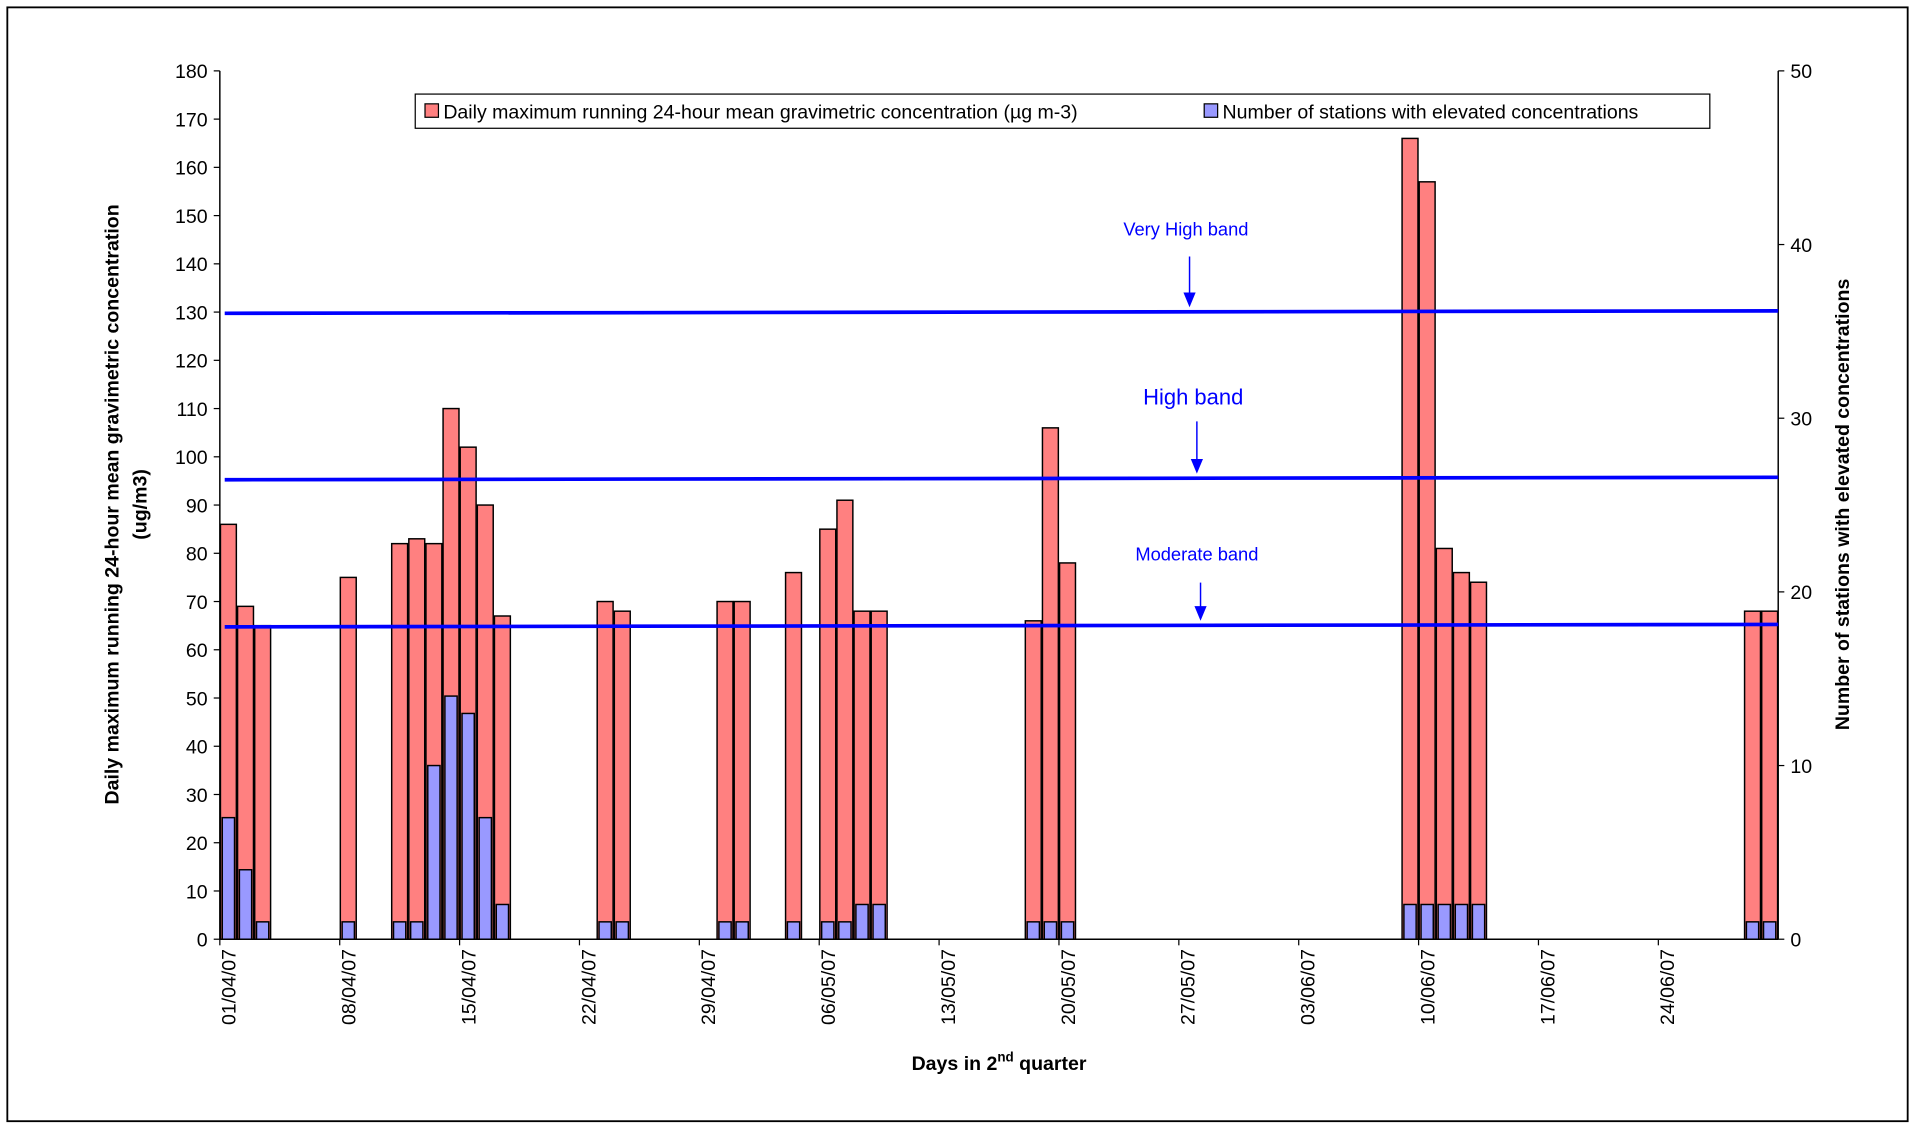 The image size is (1915, 1131). What do you see at coordinates (191, 120) in the screenshot?
I see `y-tick-label: 170` at bounding box center [191, 120].